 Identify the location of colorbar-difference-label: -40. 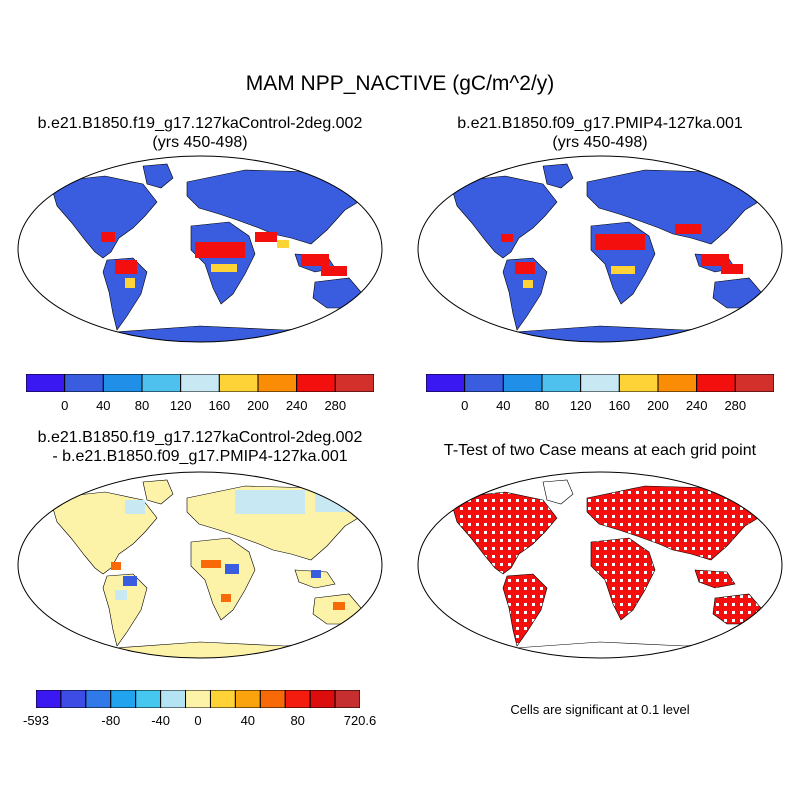
(160, 720).